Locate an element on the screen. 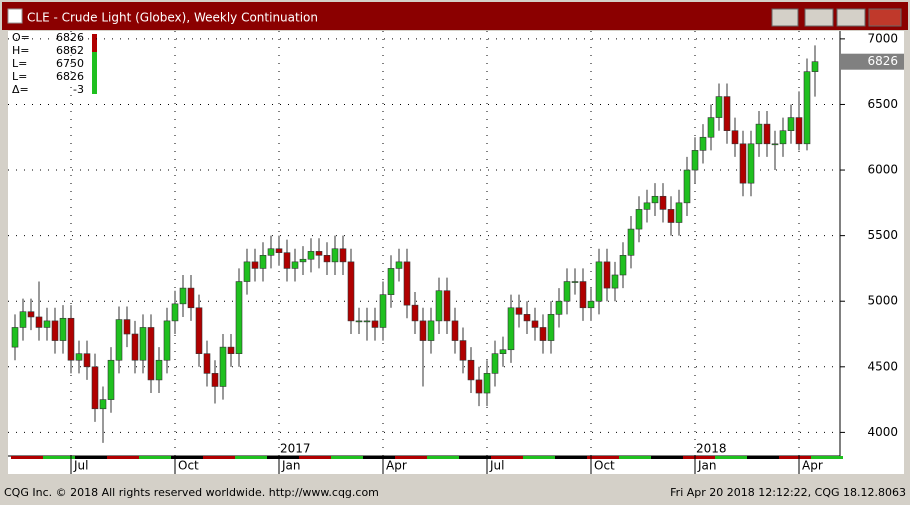 The width and height of the screenshot is (910, 505). x-tick-label: Apr is located at coordinates (396, 466).